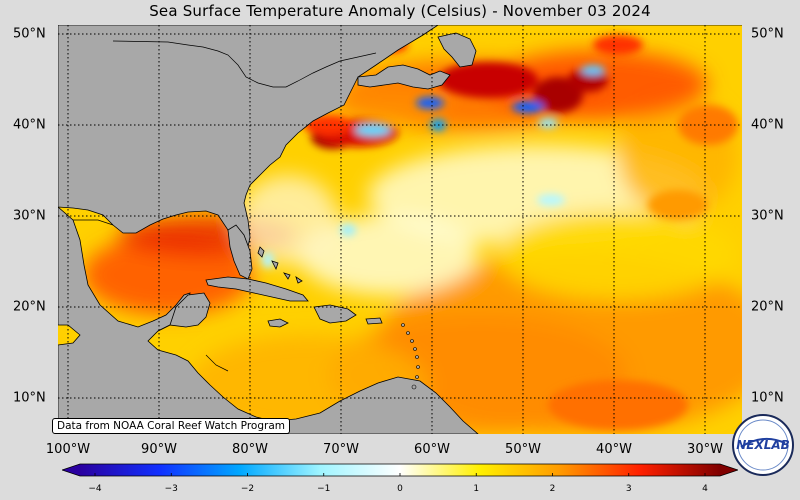 The image size is (800, 500). Describe the element at coordinates (250, 449) in the screenshot. I see `lon-label-80w: 80°W` at that location.